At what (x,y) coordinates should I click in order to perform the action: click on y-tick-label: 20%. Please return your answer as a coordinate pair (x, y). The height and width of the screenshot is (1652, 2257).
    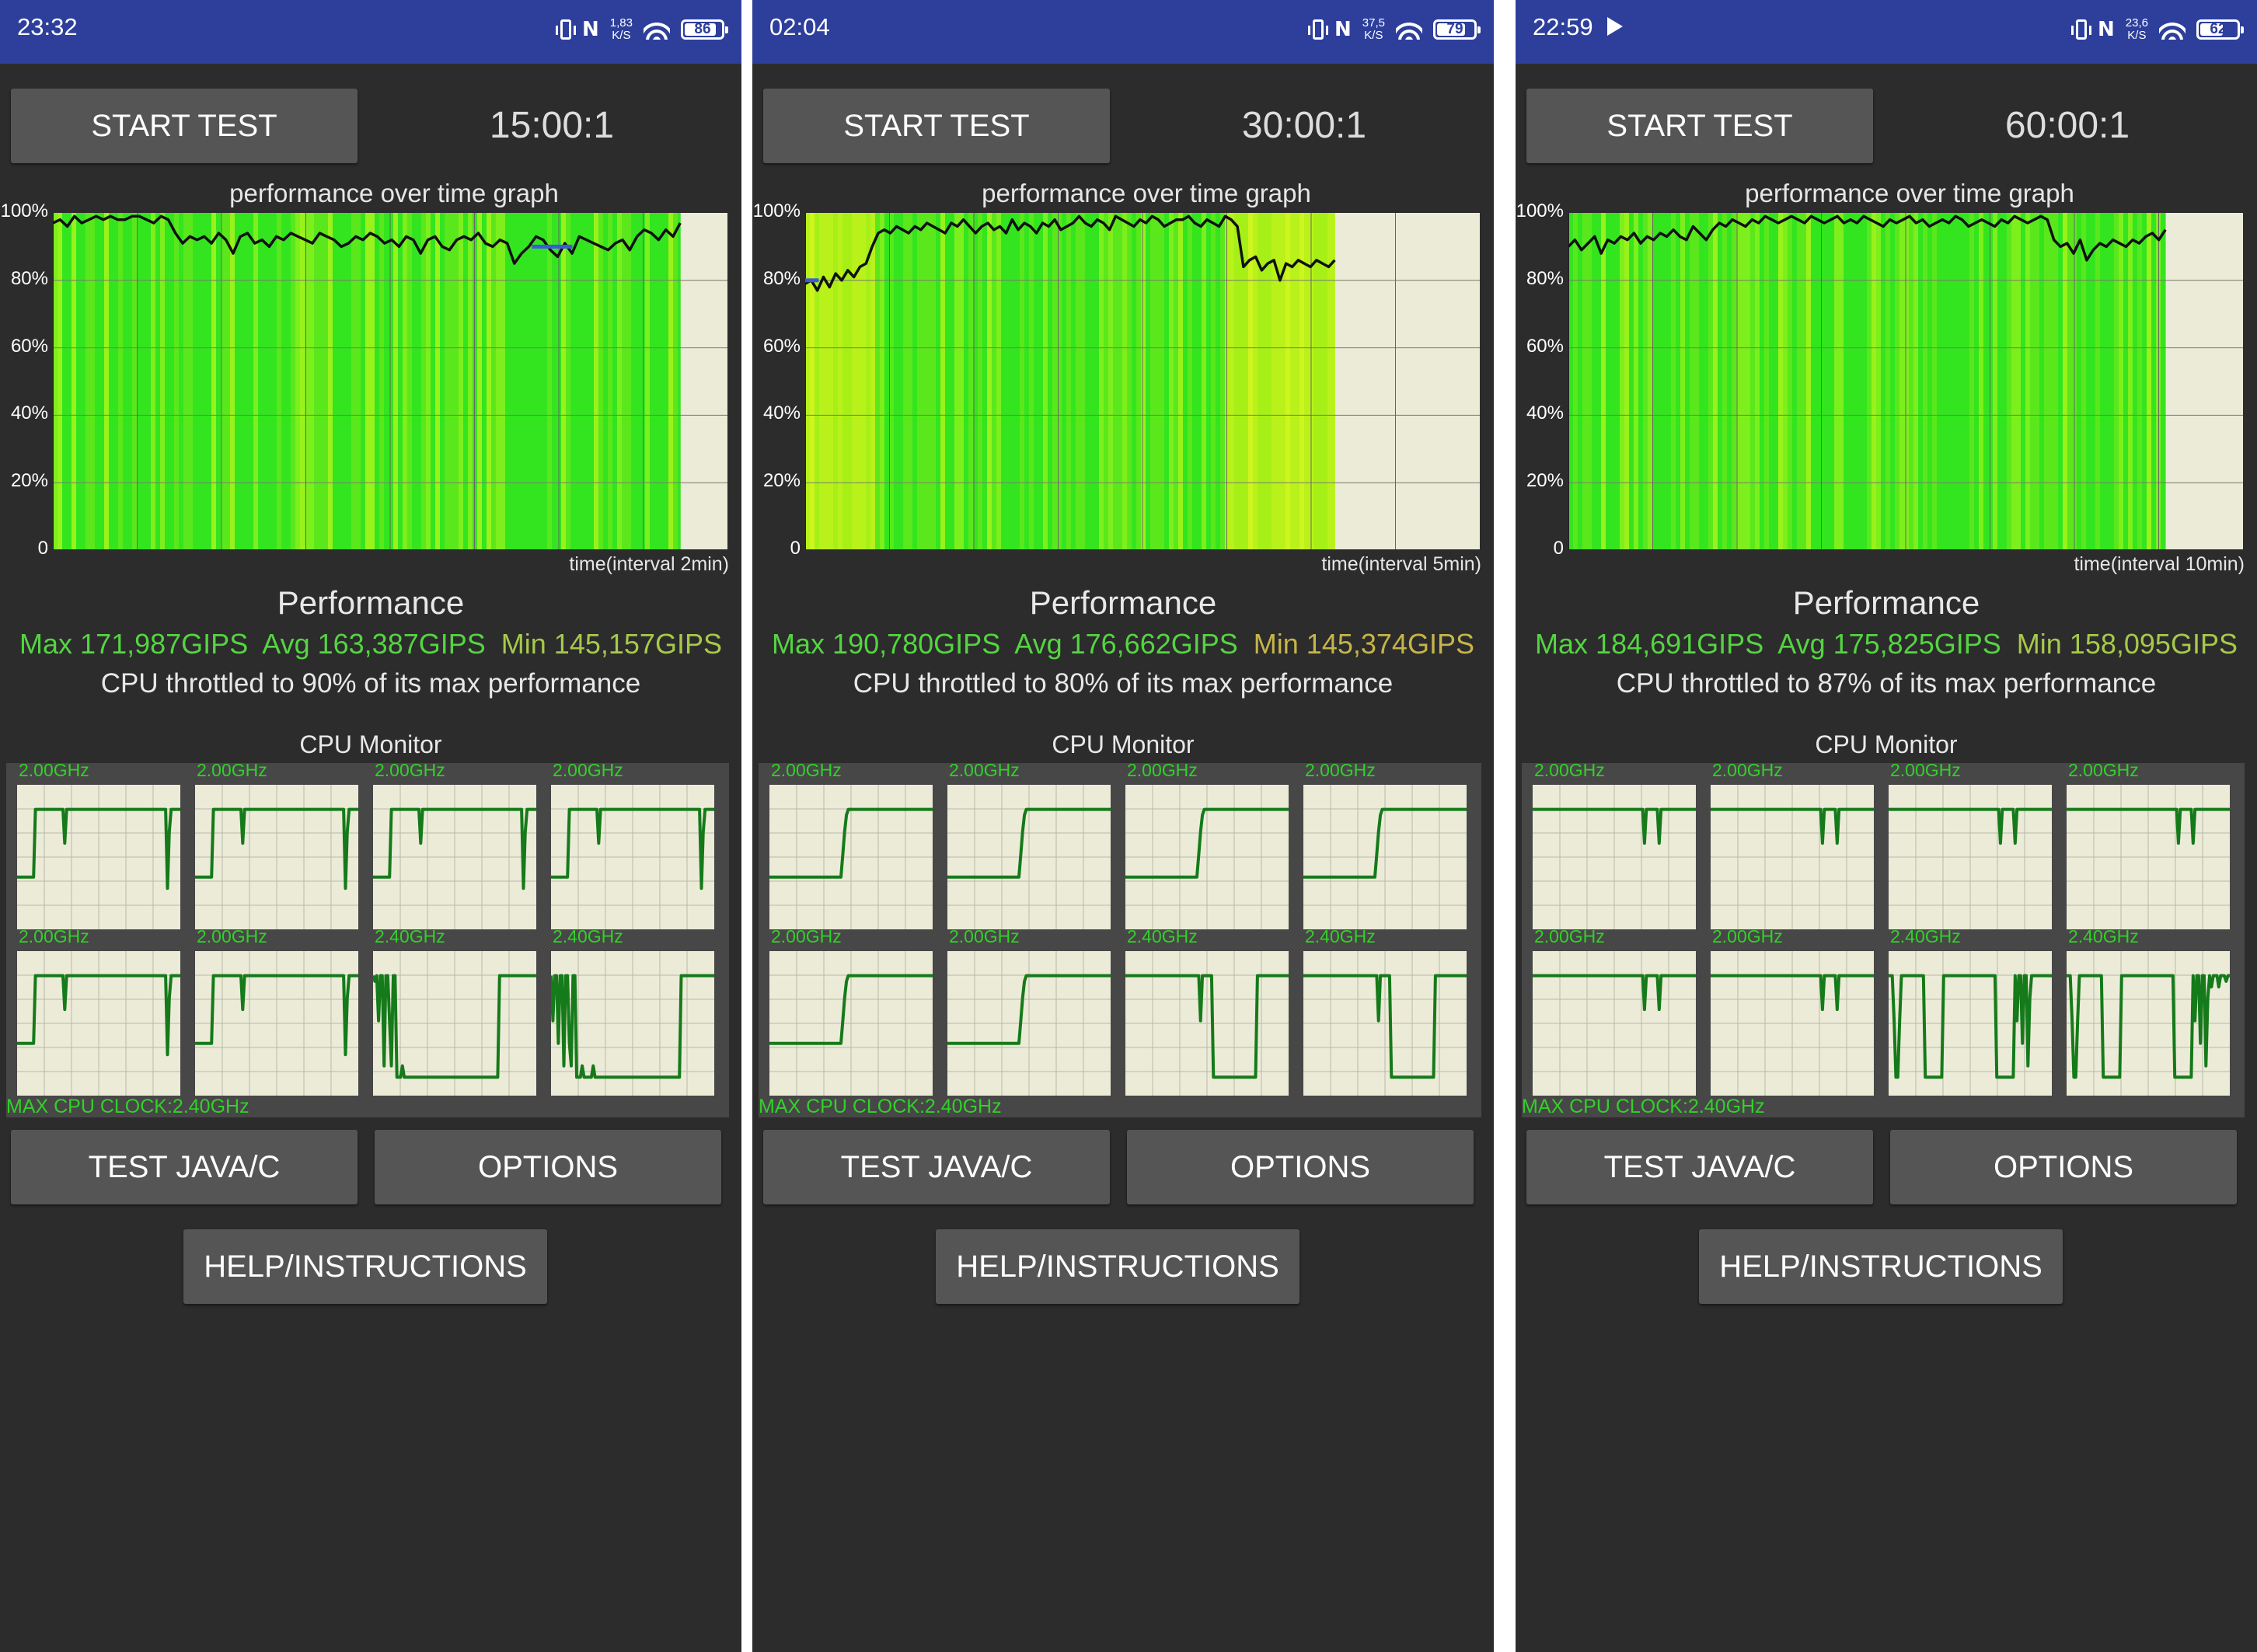
    Looking at the image, I should click on (781, 481).